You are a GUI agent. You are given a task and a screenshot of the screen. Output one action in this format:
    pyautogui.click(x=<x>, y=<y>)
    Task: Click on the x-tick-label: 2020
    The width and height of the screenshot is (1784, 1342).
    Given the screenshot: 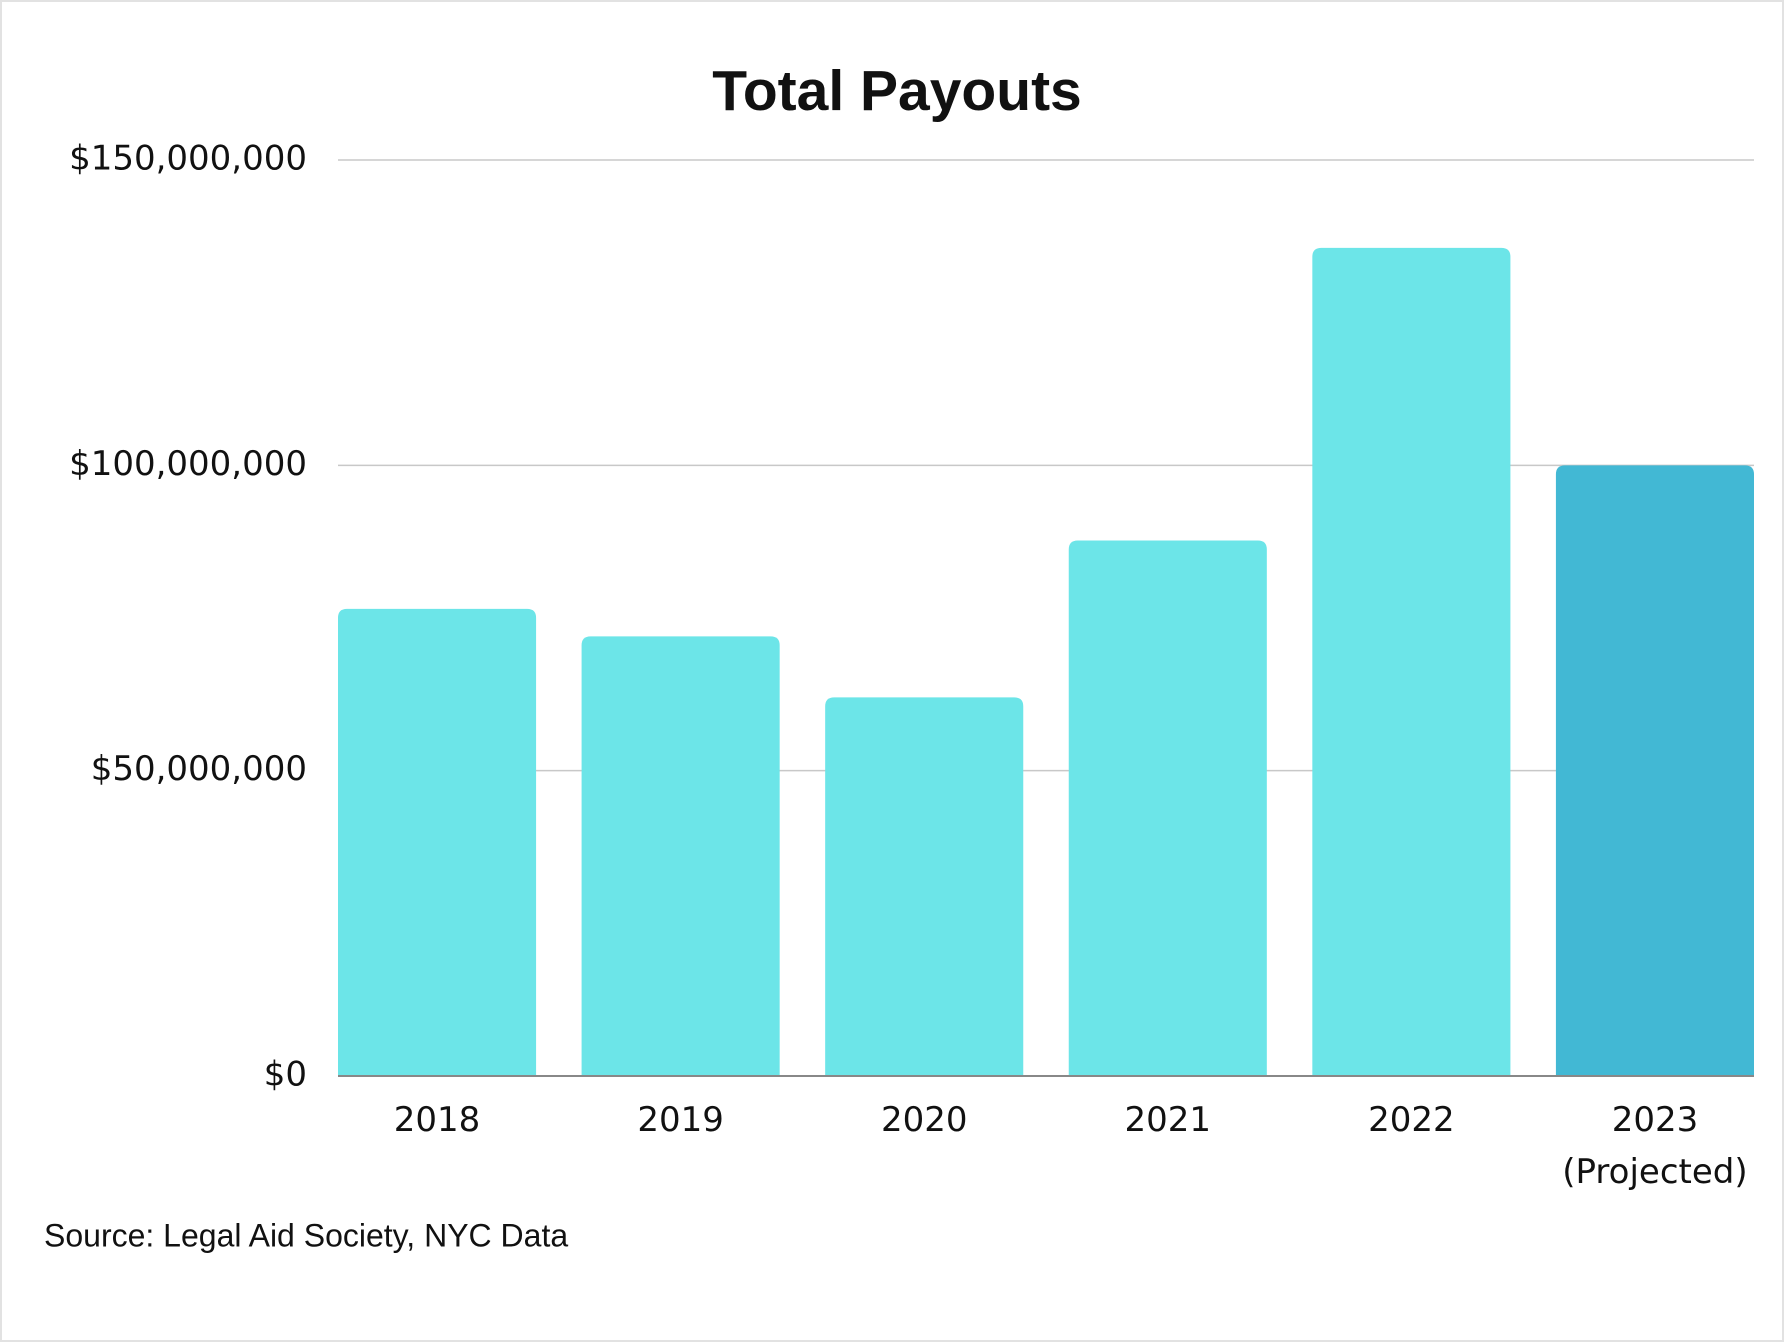 What is the action you would take?
    pyautogui.click(x=924, y=1120)
    